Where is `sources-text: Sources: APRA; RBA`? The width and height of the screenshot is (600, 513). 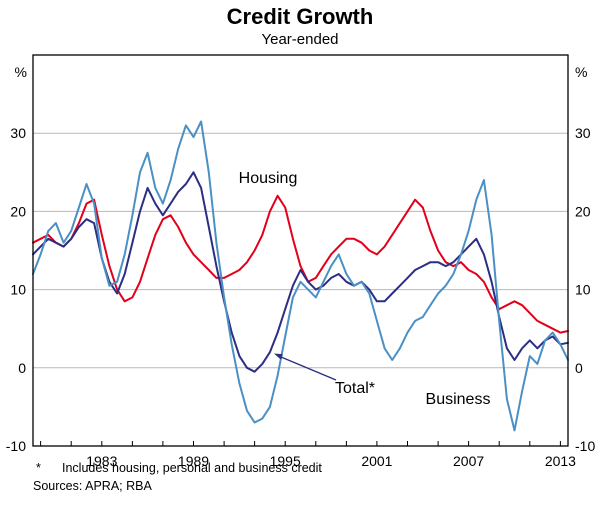
sources-text: Sources: APRA; RBA is located at coordinates (92, 486).